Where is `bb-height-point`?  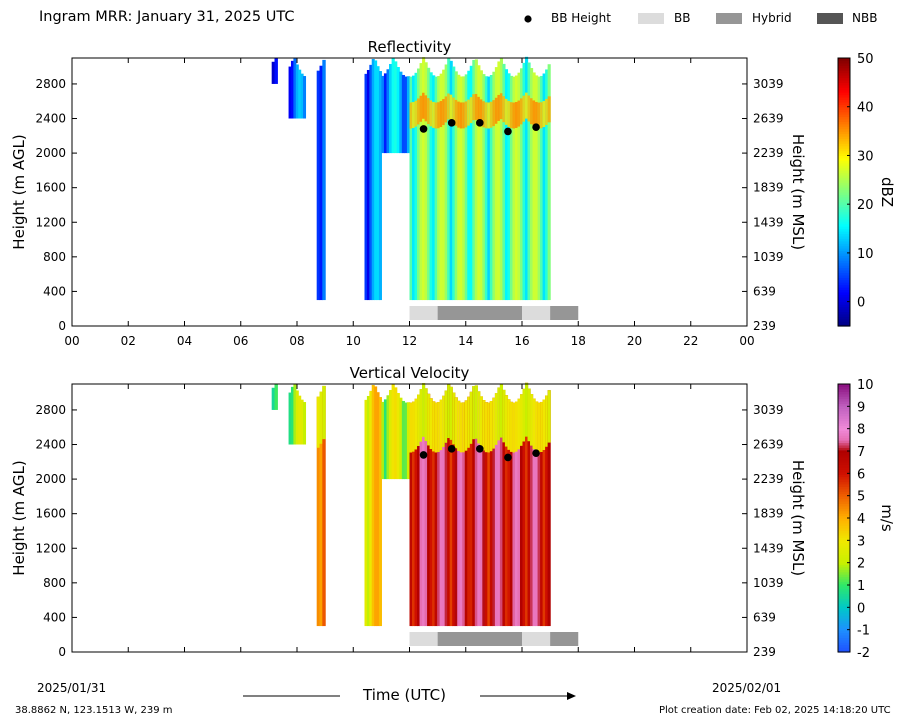 bb-height-point is located at coordinates (536, 127).